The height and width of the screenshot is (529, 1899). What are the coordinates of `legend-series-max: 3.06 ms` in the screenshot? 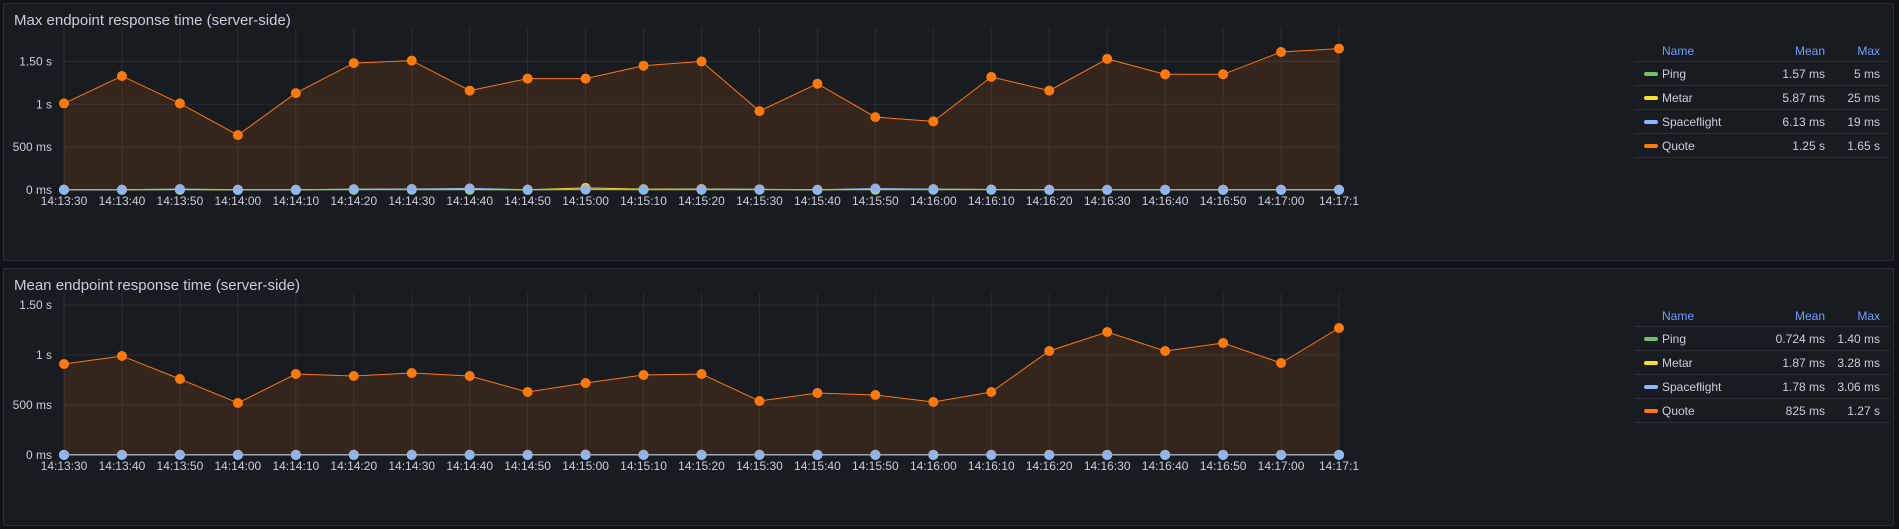 It's located at (1858, 387).